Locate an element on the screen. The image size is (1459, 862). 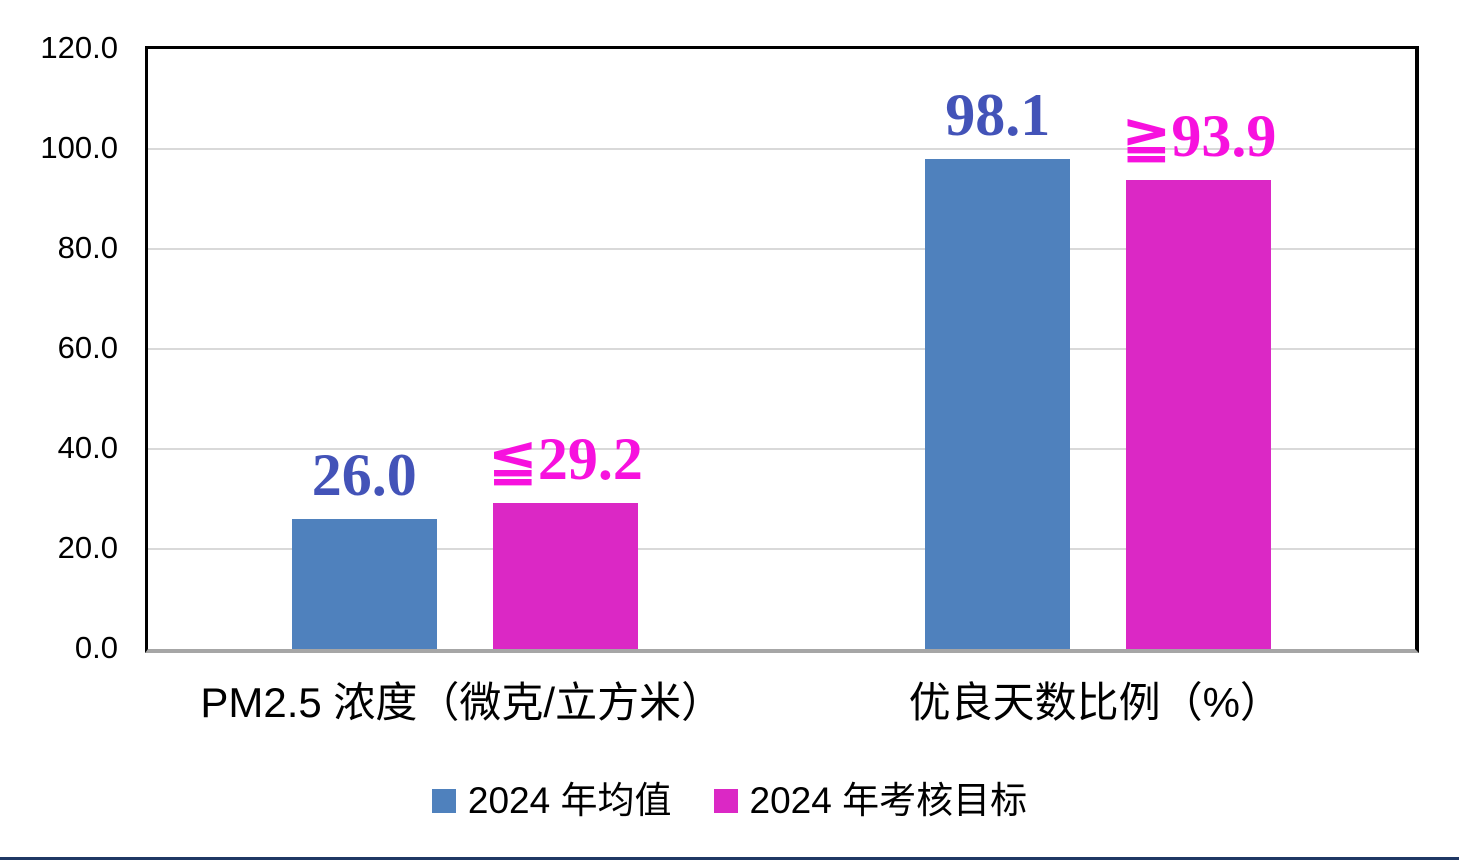
y-tick-60: 60.0 is located at coordinates (87, 347).